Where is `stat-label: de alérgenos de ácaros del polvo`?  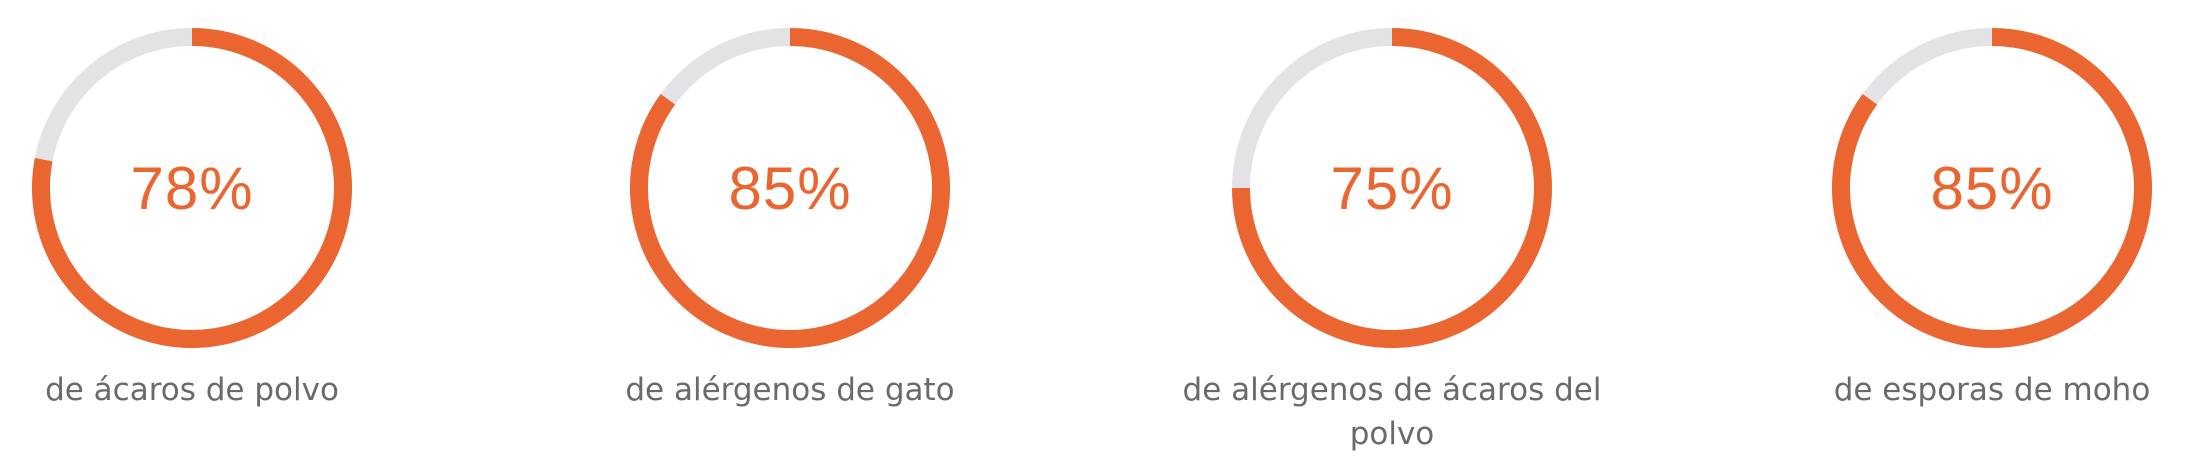
stat-label: de alérgenos de ácaros del polvo is located at coordinates (1392, 412).